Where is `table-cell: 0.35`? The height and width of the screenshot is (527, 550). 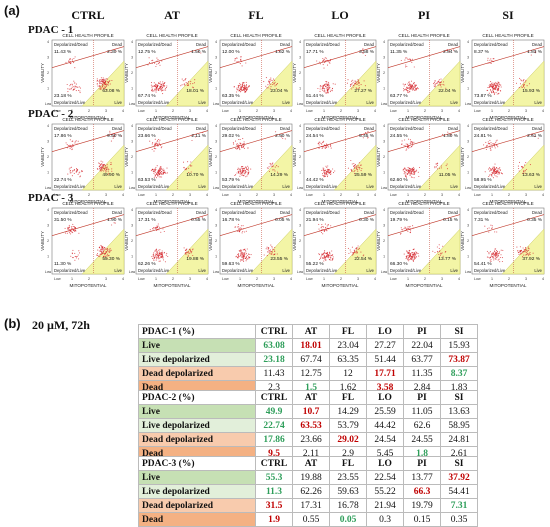 table-cell: 0.35 is located at coordinates (459, 519).